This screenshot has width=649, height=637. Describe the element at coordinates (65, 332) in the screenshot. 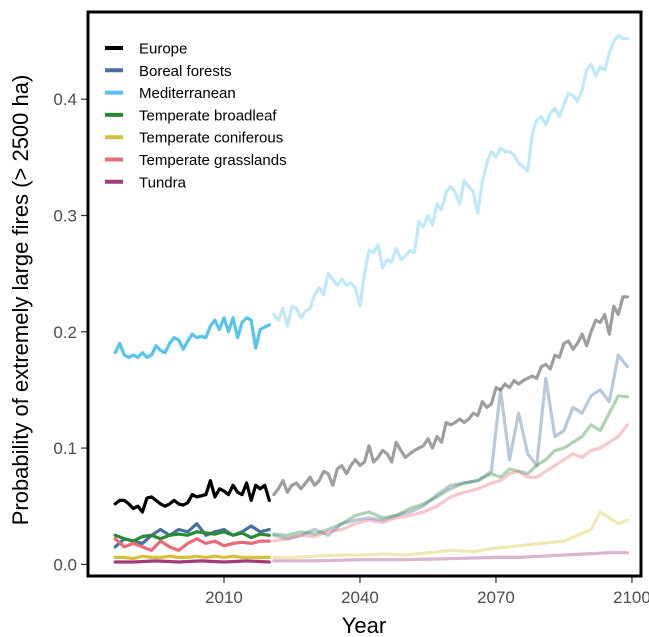

I see `y-tick-label: 0.2` at that location.